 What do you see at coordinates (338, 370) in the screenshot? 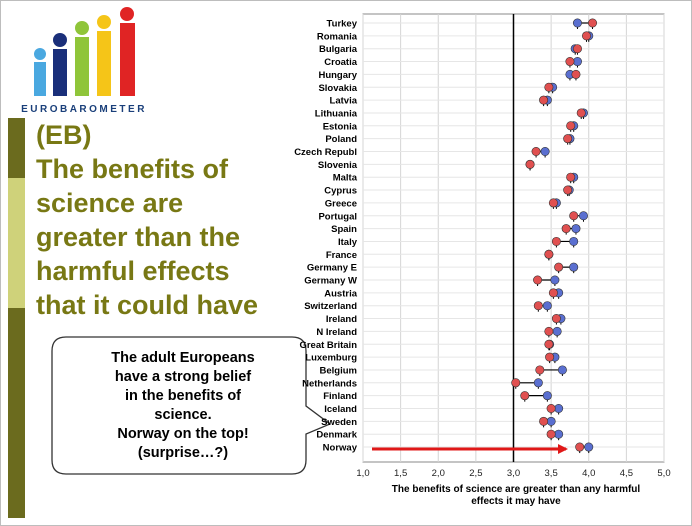
I see `y-category-label: Belgium` at bounding box center [338, 370].